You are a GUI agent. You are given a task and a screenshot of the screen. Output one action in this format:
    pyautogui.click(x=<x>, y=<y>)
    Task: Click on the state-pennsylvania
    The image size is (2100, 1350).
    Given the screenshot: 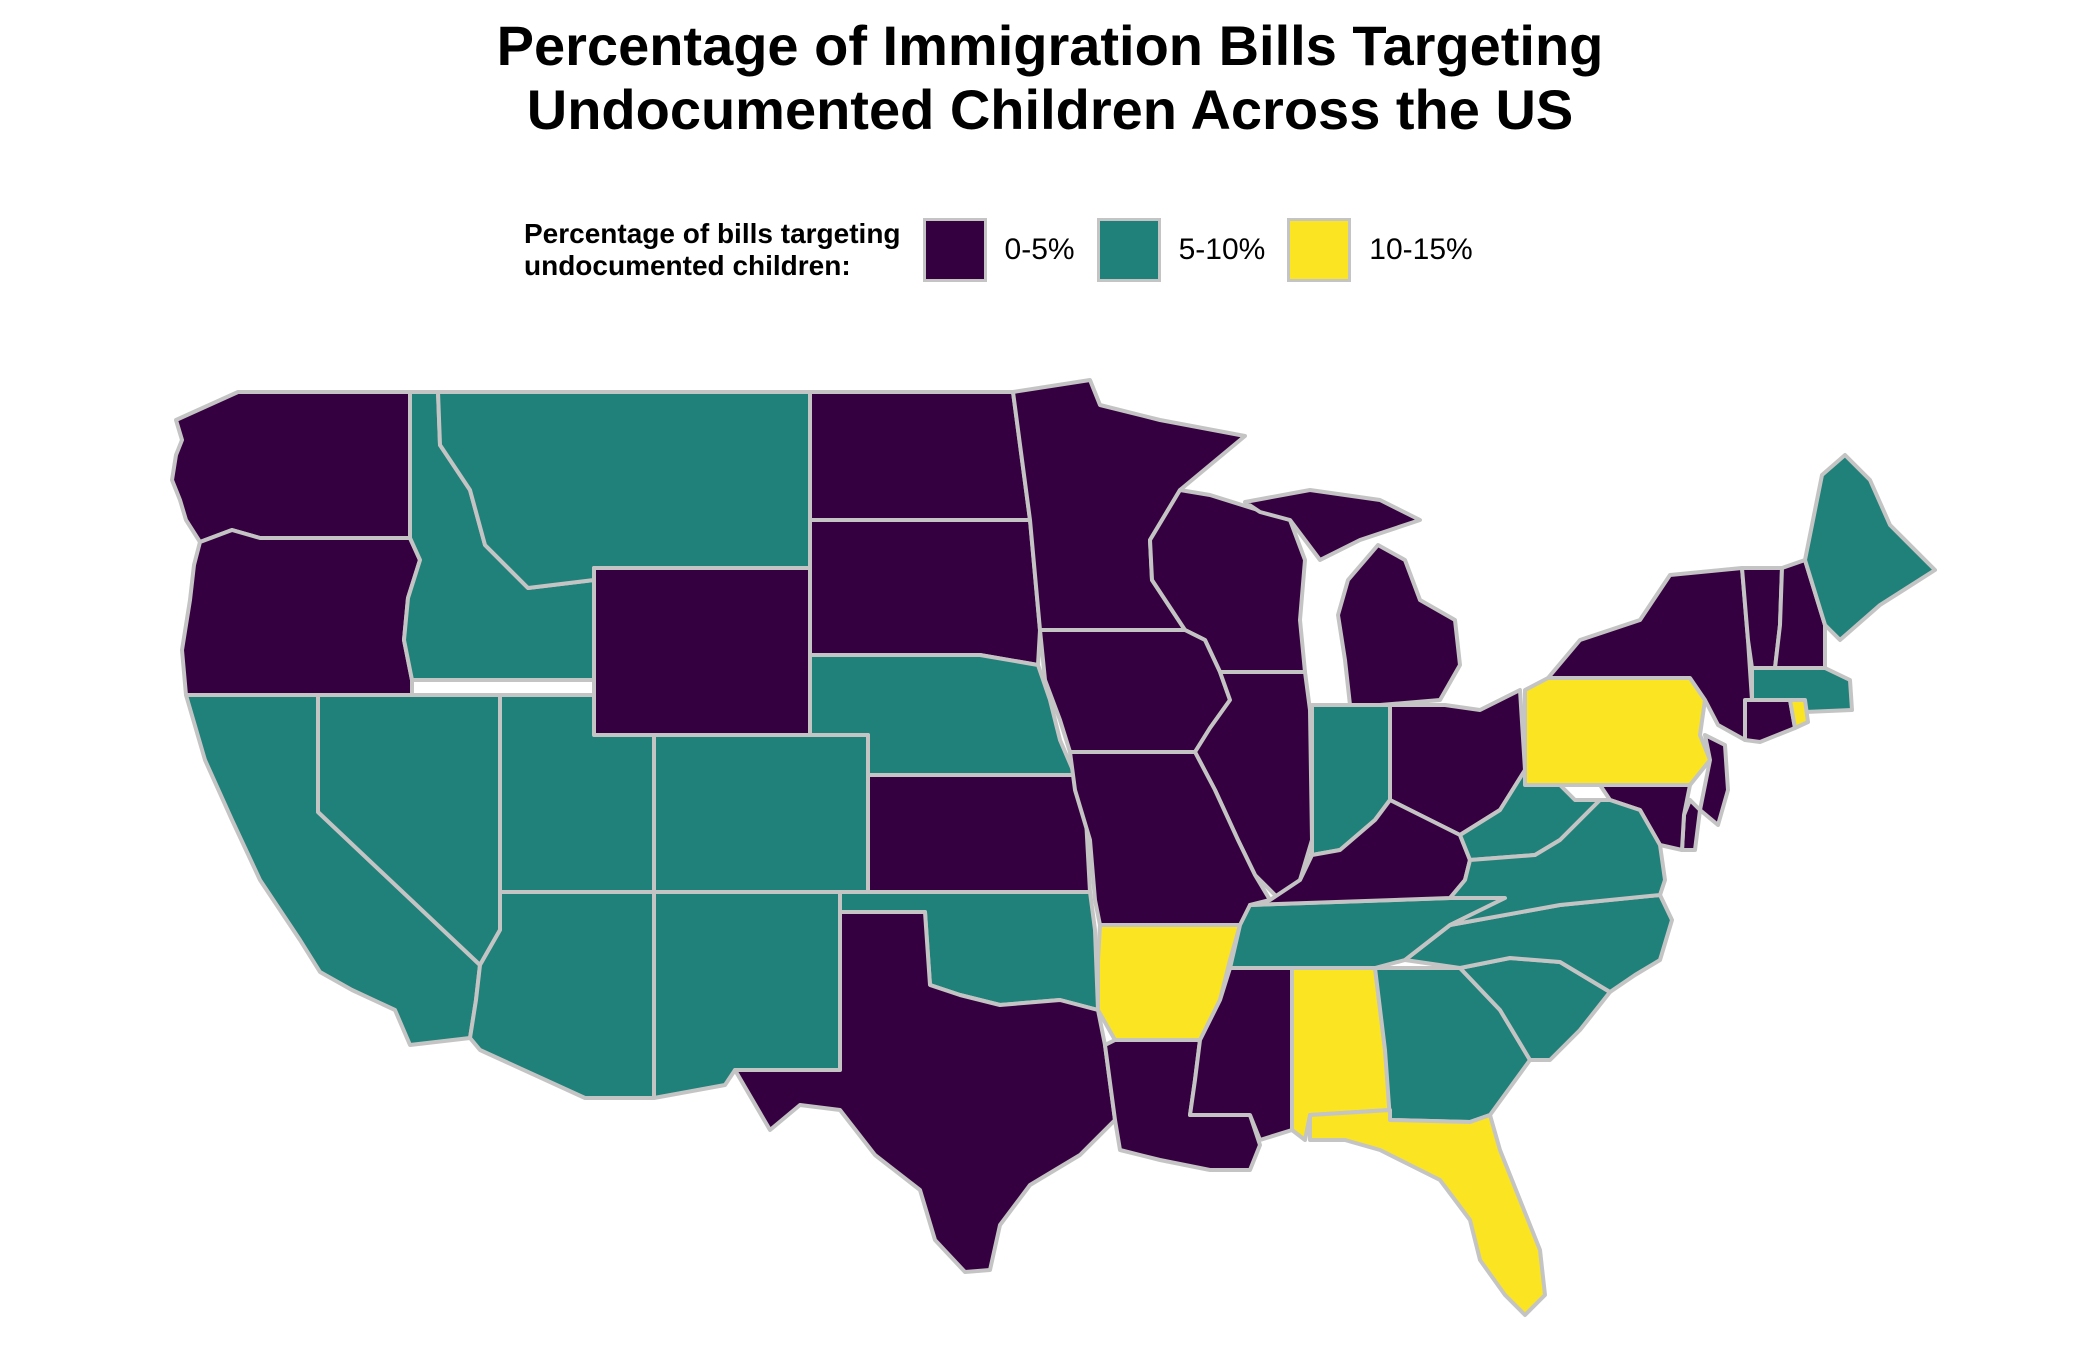 What is the action you would take?
    pyautogui.click(x=1617, y=731)
    